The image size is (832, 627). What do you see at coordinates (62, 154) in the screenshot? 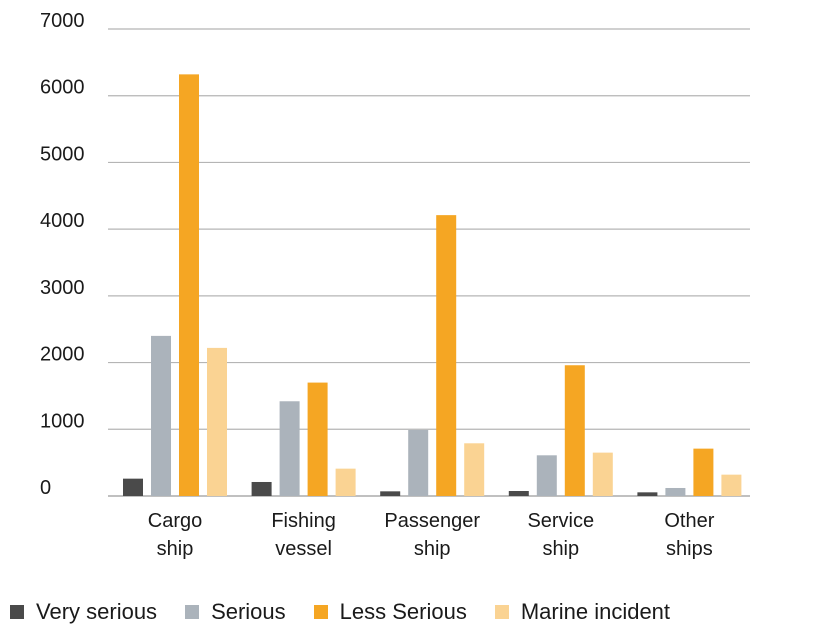
I see `y-tick-label: 5000` at bounding box center [62, 154].